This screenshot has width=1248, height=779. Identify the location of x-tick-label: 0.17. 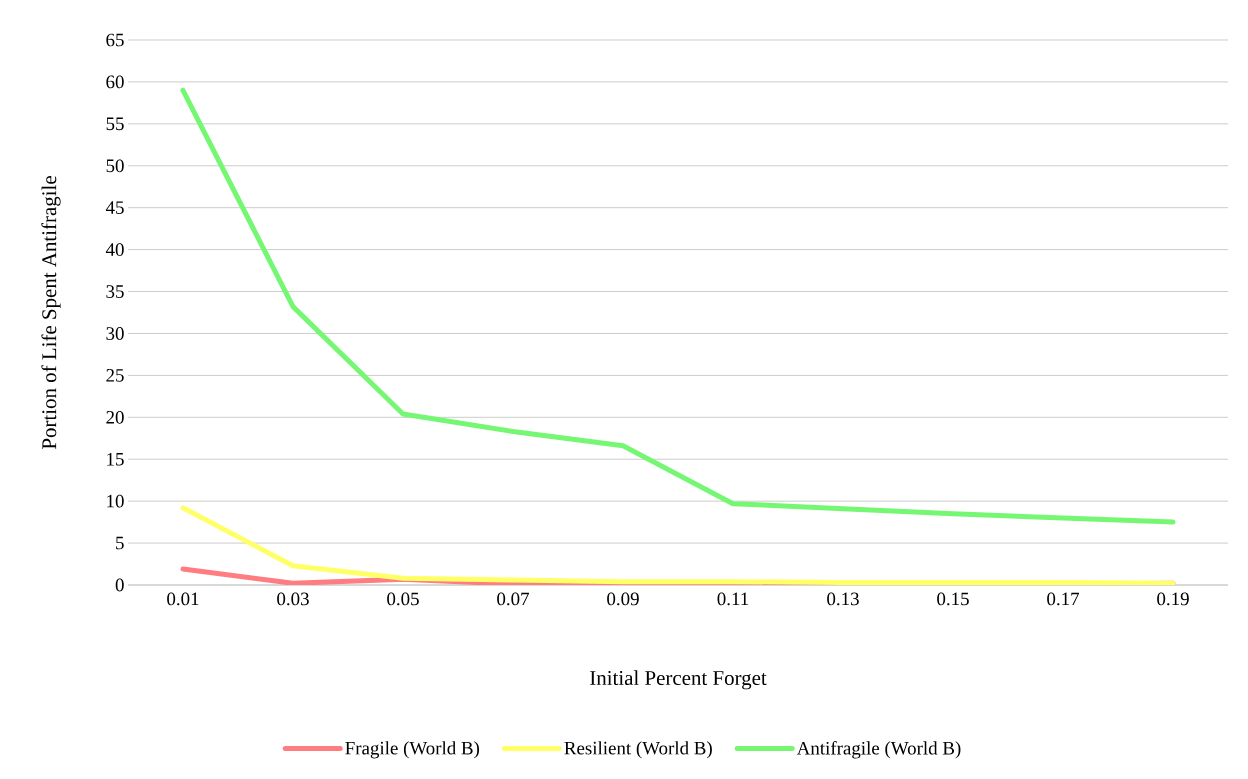
(1063, 599).